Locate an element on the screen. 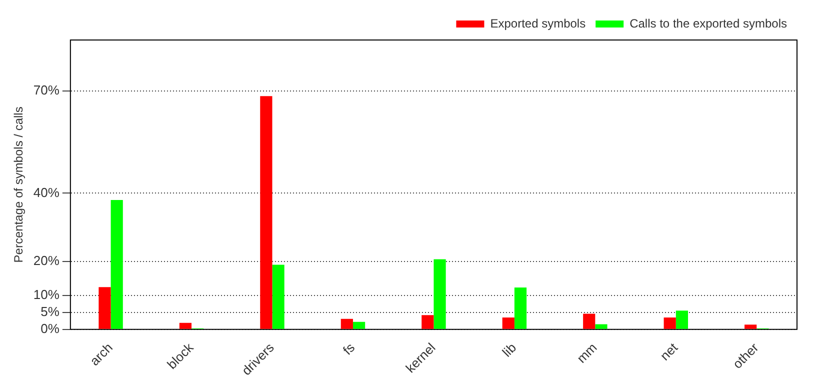 This screenshot has height=390, width=825. x-tick-label: arch is located at coordinates (101, 354).